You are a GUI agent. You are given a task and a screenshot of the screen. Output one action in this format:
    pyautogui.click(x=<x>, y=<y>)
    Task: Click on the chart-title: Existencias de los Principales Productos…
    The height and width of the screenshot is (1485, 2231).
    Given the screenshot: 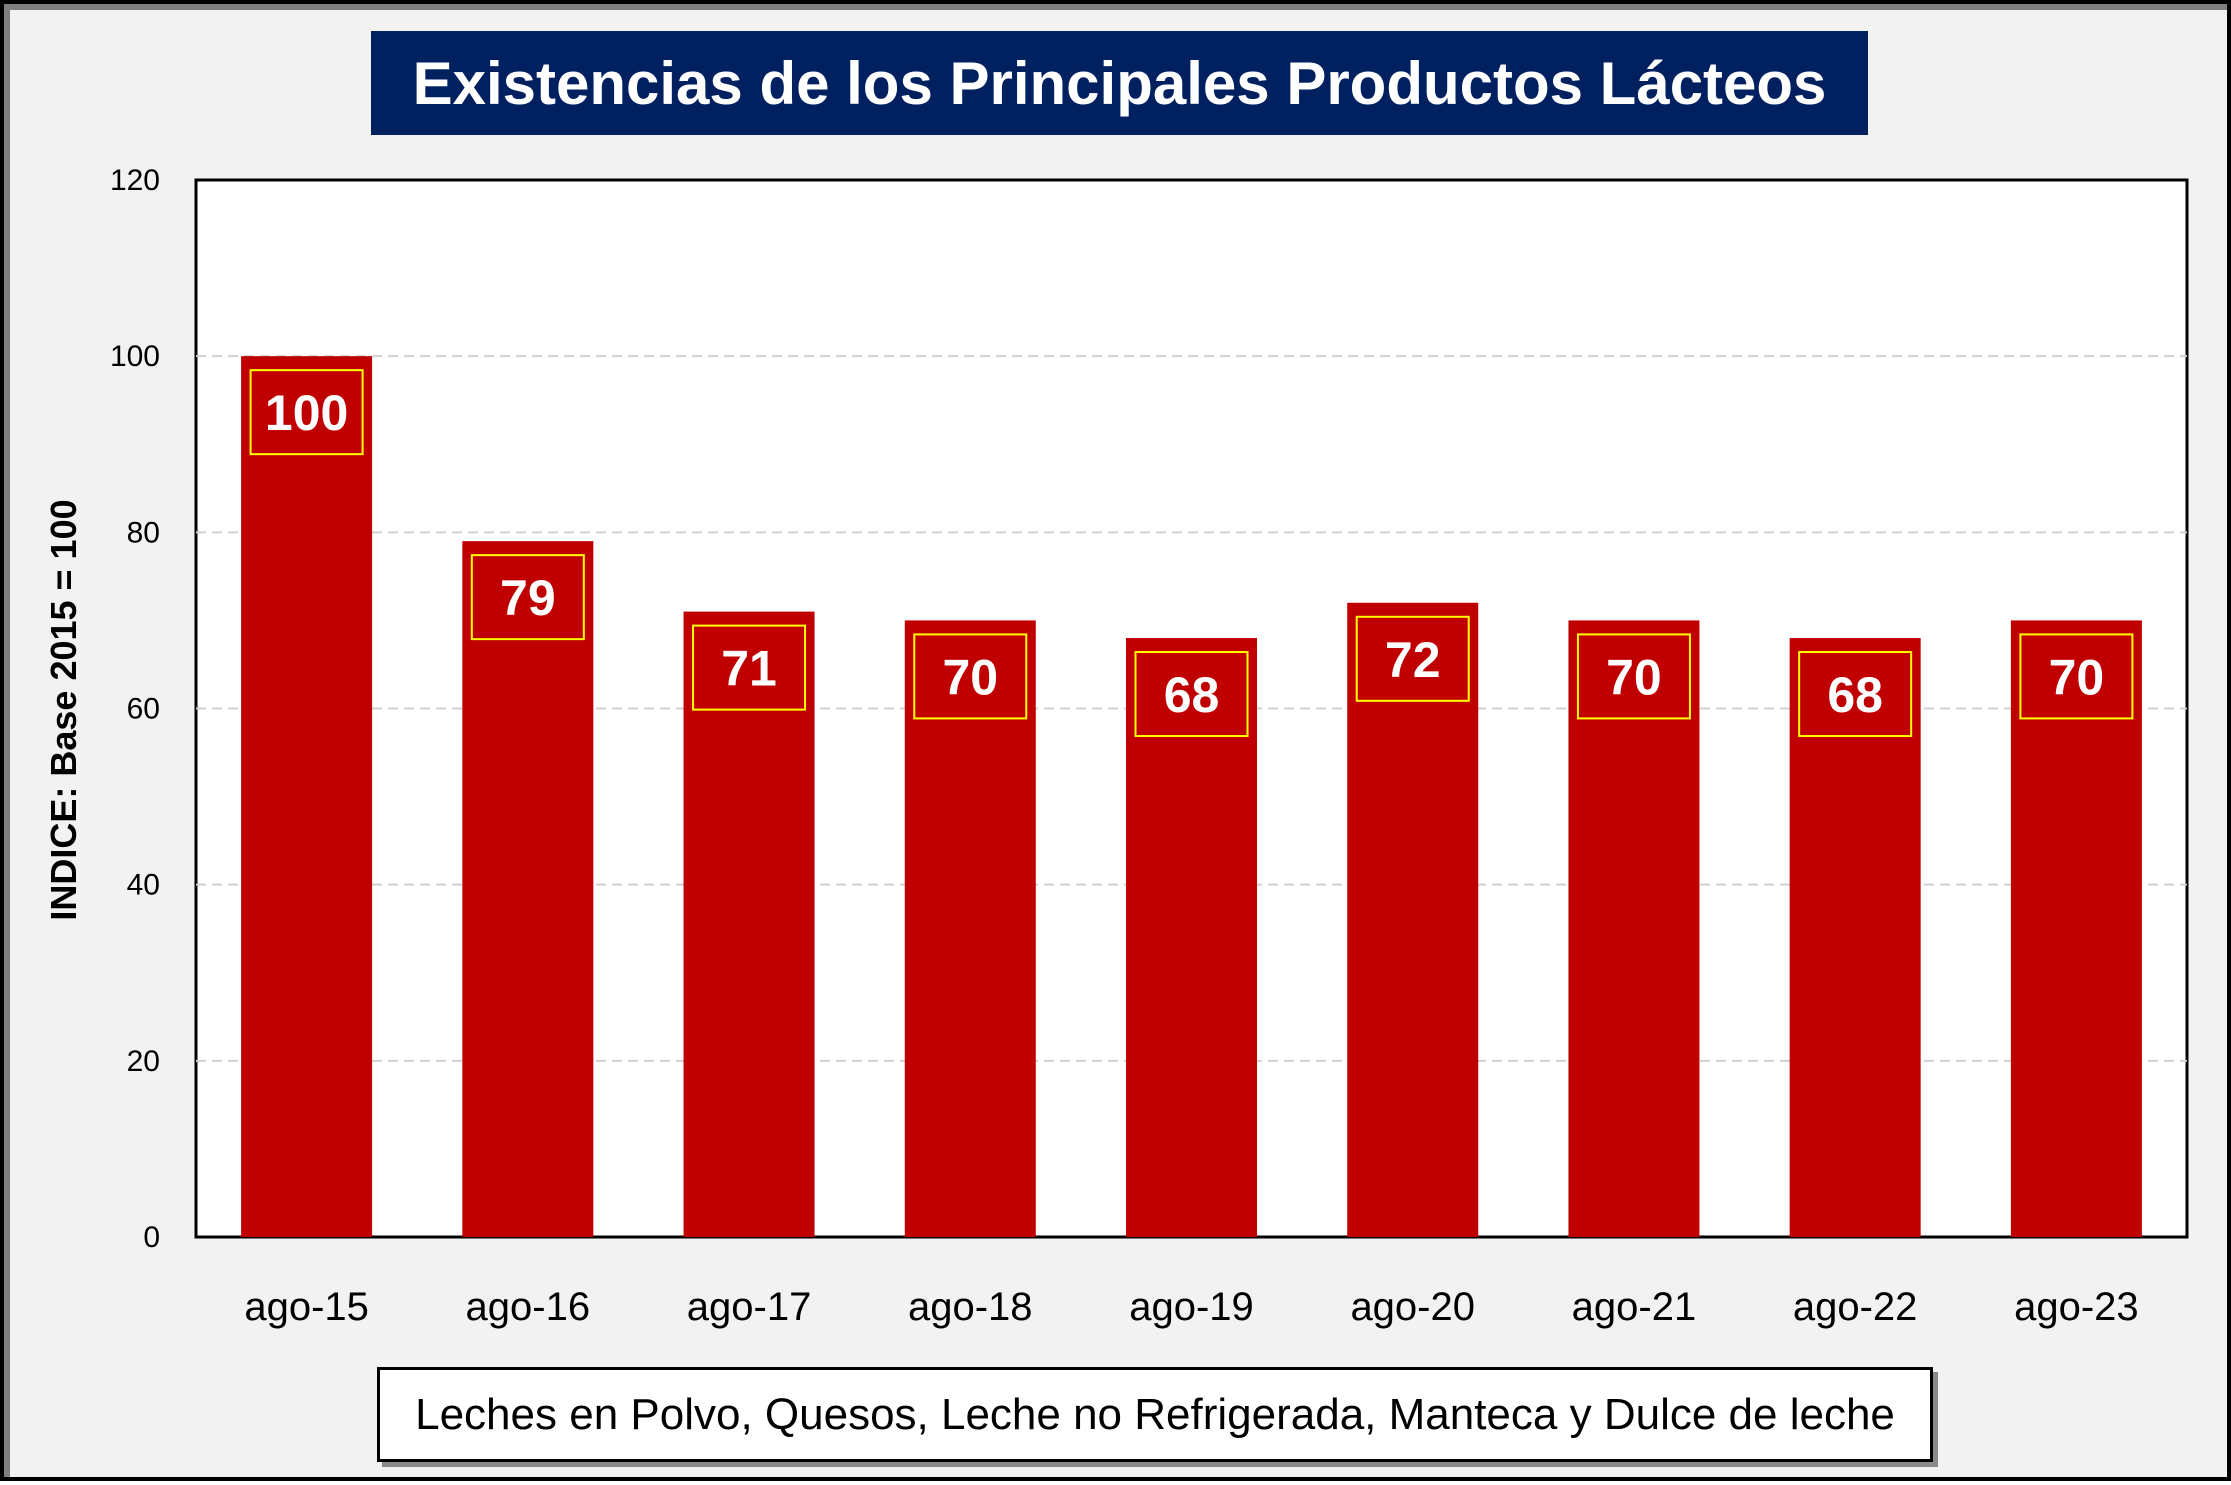 What is the action you would take?
    pyautogui.click(x=1119, y=83)
    